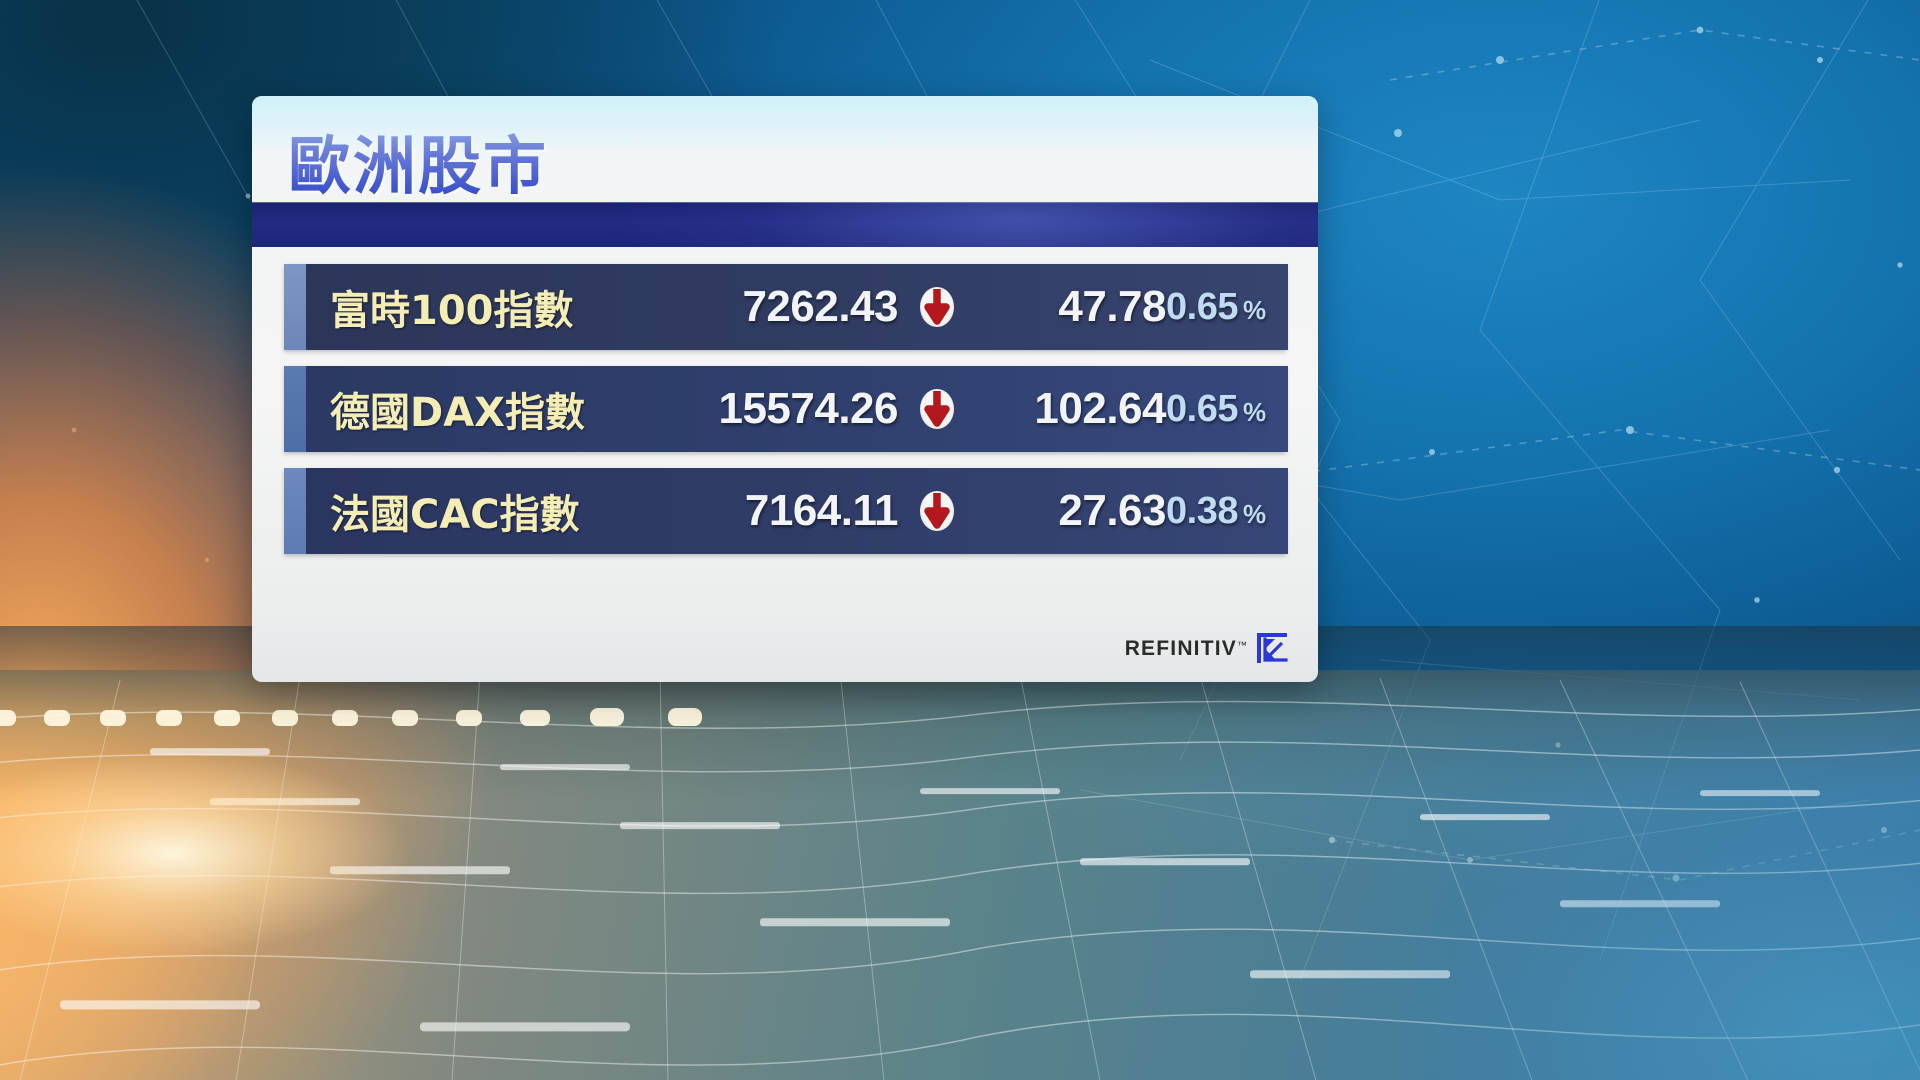 This screenshot has height=1080, width=1920. I want to click on row-body: 德國DAX指數 15574.26 102.64 0.65%, so click(797, 409).